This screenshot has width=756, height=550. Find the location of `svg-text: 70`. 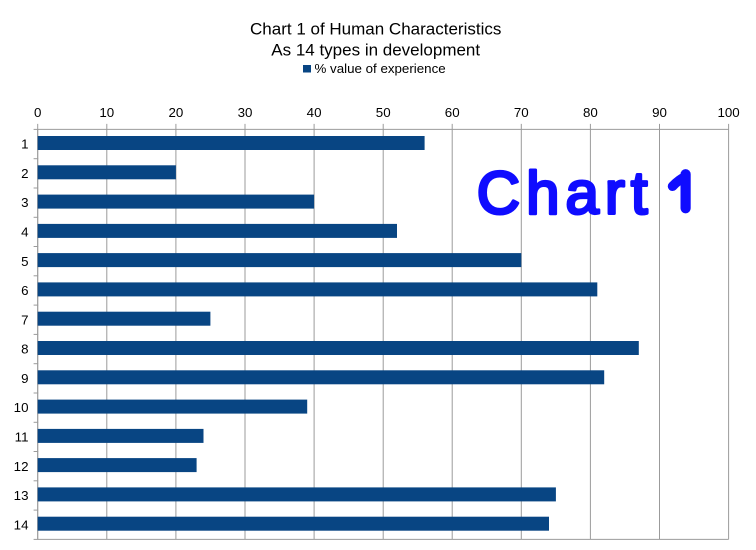

svg-text: 70 is located at coordinates (521, 112).